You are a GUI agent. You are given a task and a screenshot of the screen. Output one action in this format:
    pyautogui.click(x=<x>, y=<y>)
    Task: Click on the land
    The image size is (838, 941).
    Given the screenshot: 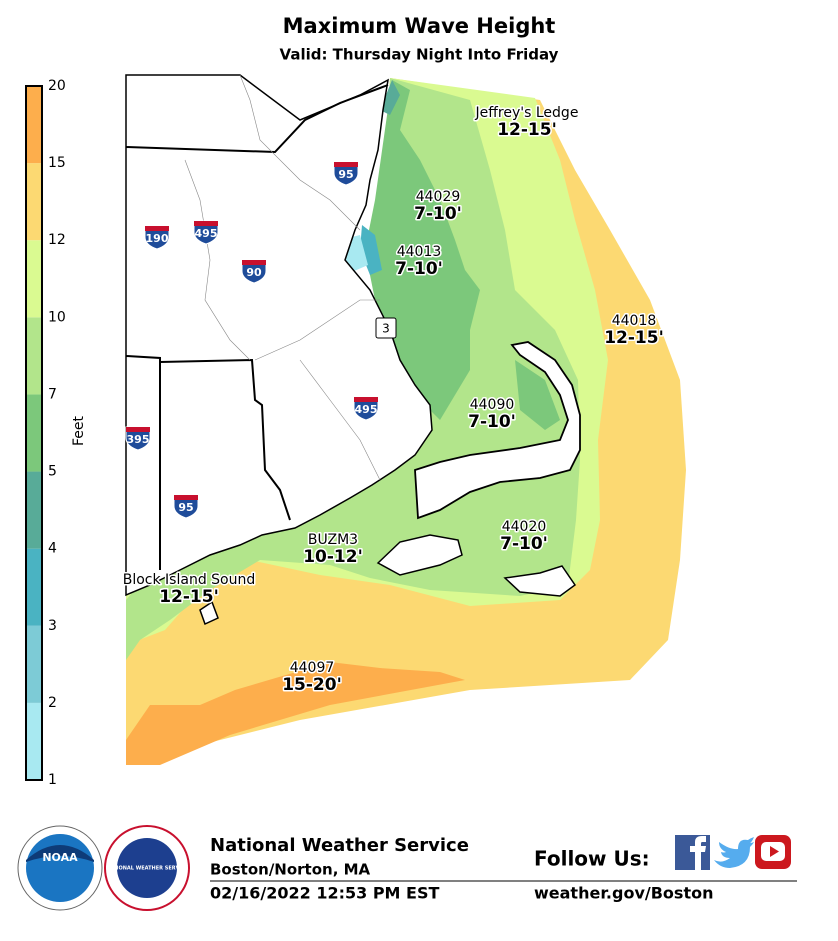 What is the action you would take?
    pyautogui.click(x=497, y=430)
    